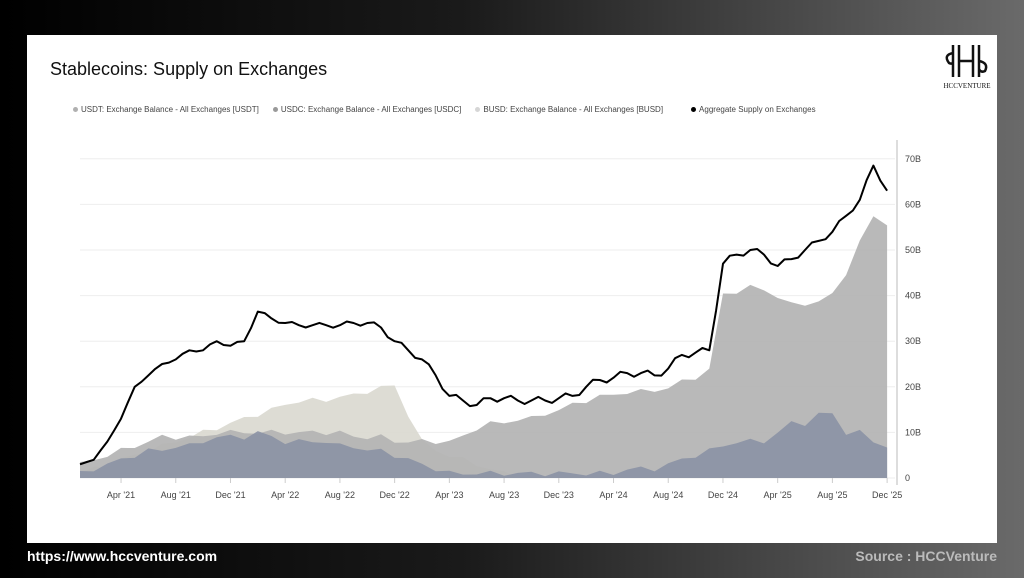 The width and height of the screenshot is (1024, 578). What do you see at coordinates (449, 495) in the screenshot?
I see `x-tick-label: Apr '23` at bounding box center [449, 495].